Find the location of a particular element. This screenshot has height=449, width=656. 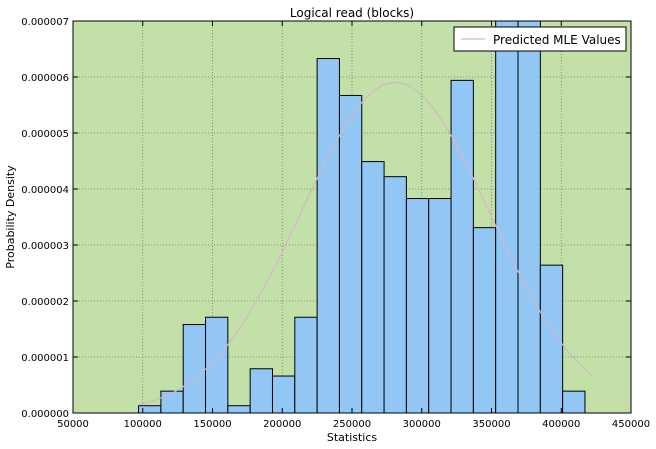

x-tick-label: 100000 is located at coordinates (143, 424).